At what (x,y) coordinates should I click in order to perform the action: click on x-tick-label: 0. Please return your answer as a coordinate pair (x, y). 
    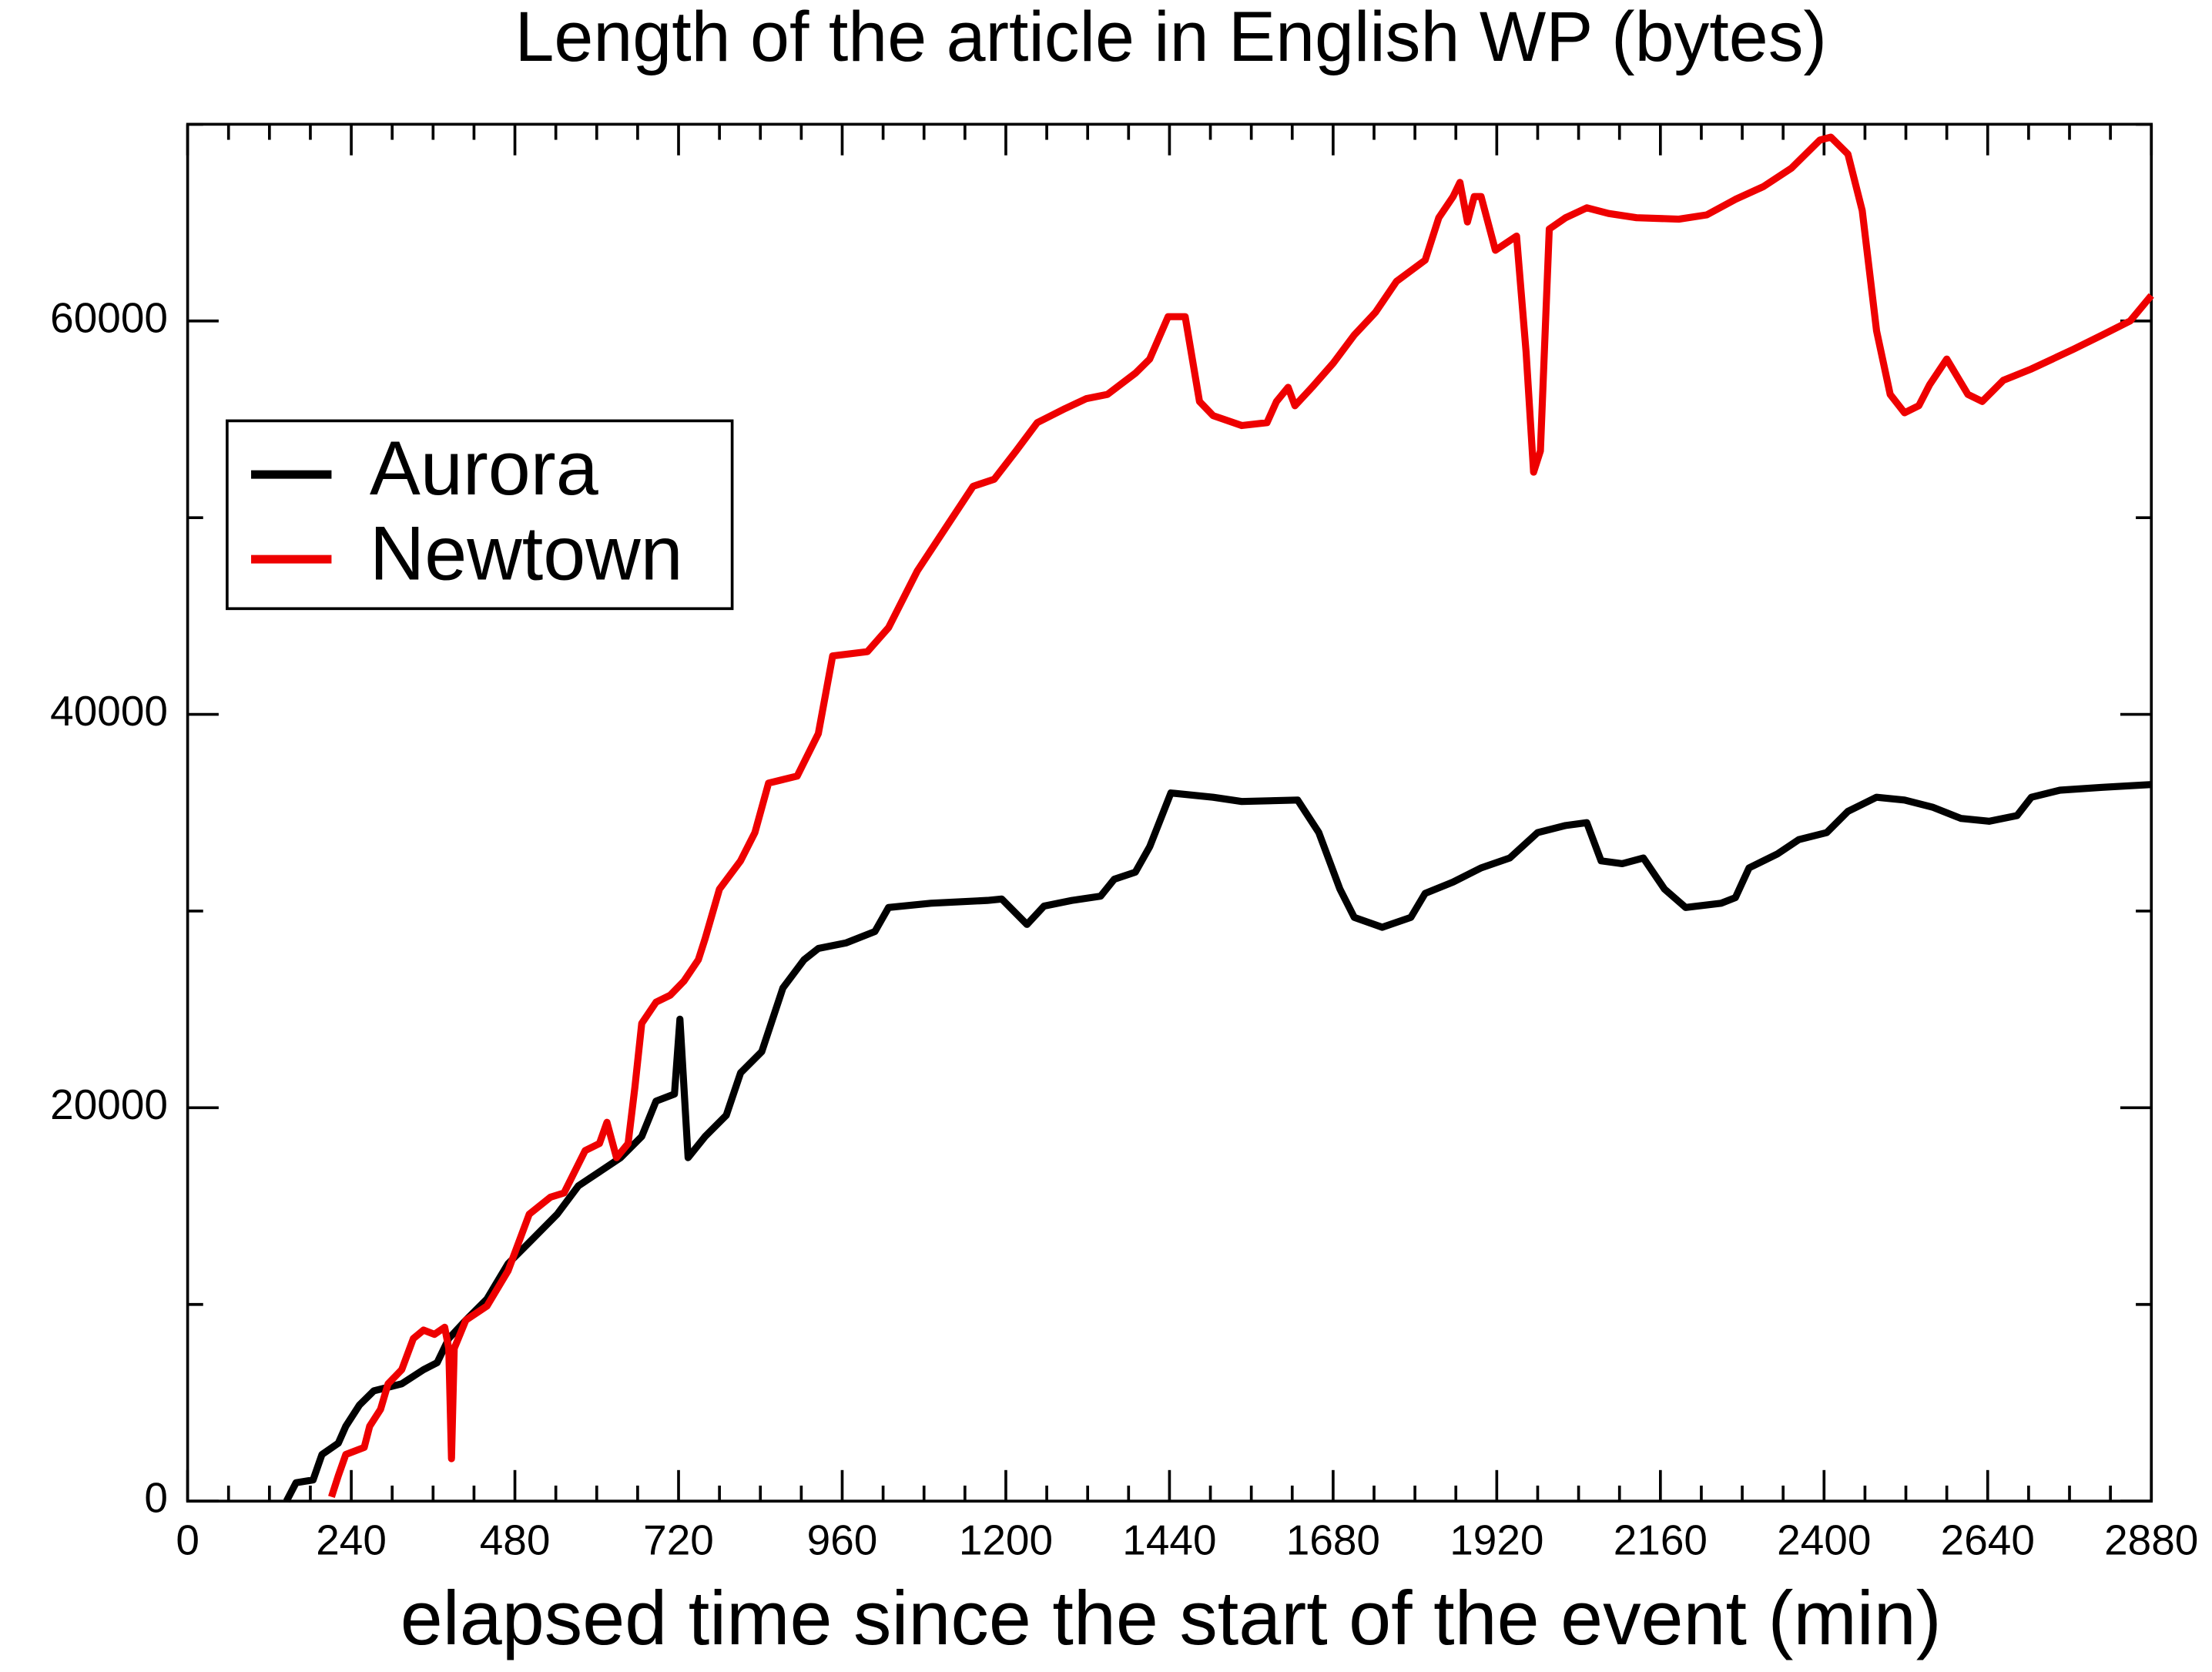
    Looking at the image, I should click on (187, 1540).